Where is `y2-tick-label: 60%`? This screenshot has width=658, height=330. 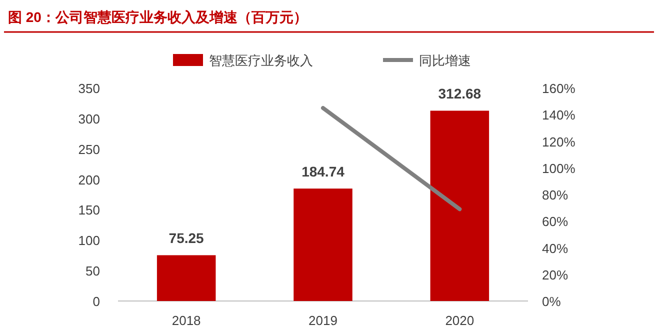
y2-tick-label: 60% is located at coordinates (555, 222).